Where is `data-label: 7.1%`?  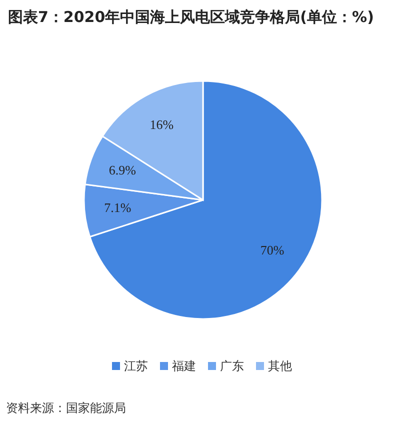 data-label: 7.1% is located at coordinates (118, 207).